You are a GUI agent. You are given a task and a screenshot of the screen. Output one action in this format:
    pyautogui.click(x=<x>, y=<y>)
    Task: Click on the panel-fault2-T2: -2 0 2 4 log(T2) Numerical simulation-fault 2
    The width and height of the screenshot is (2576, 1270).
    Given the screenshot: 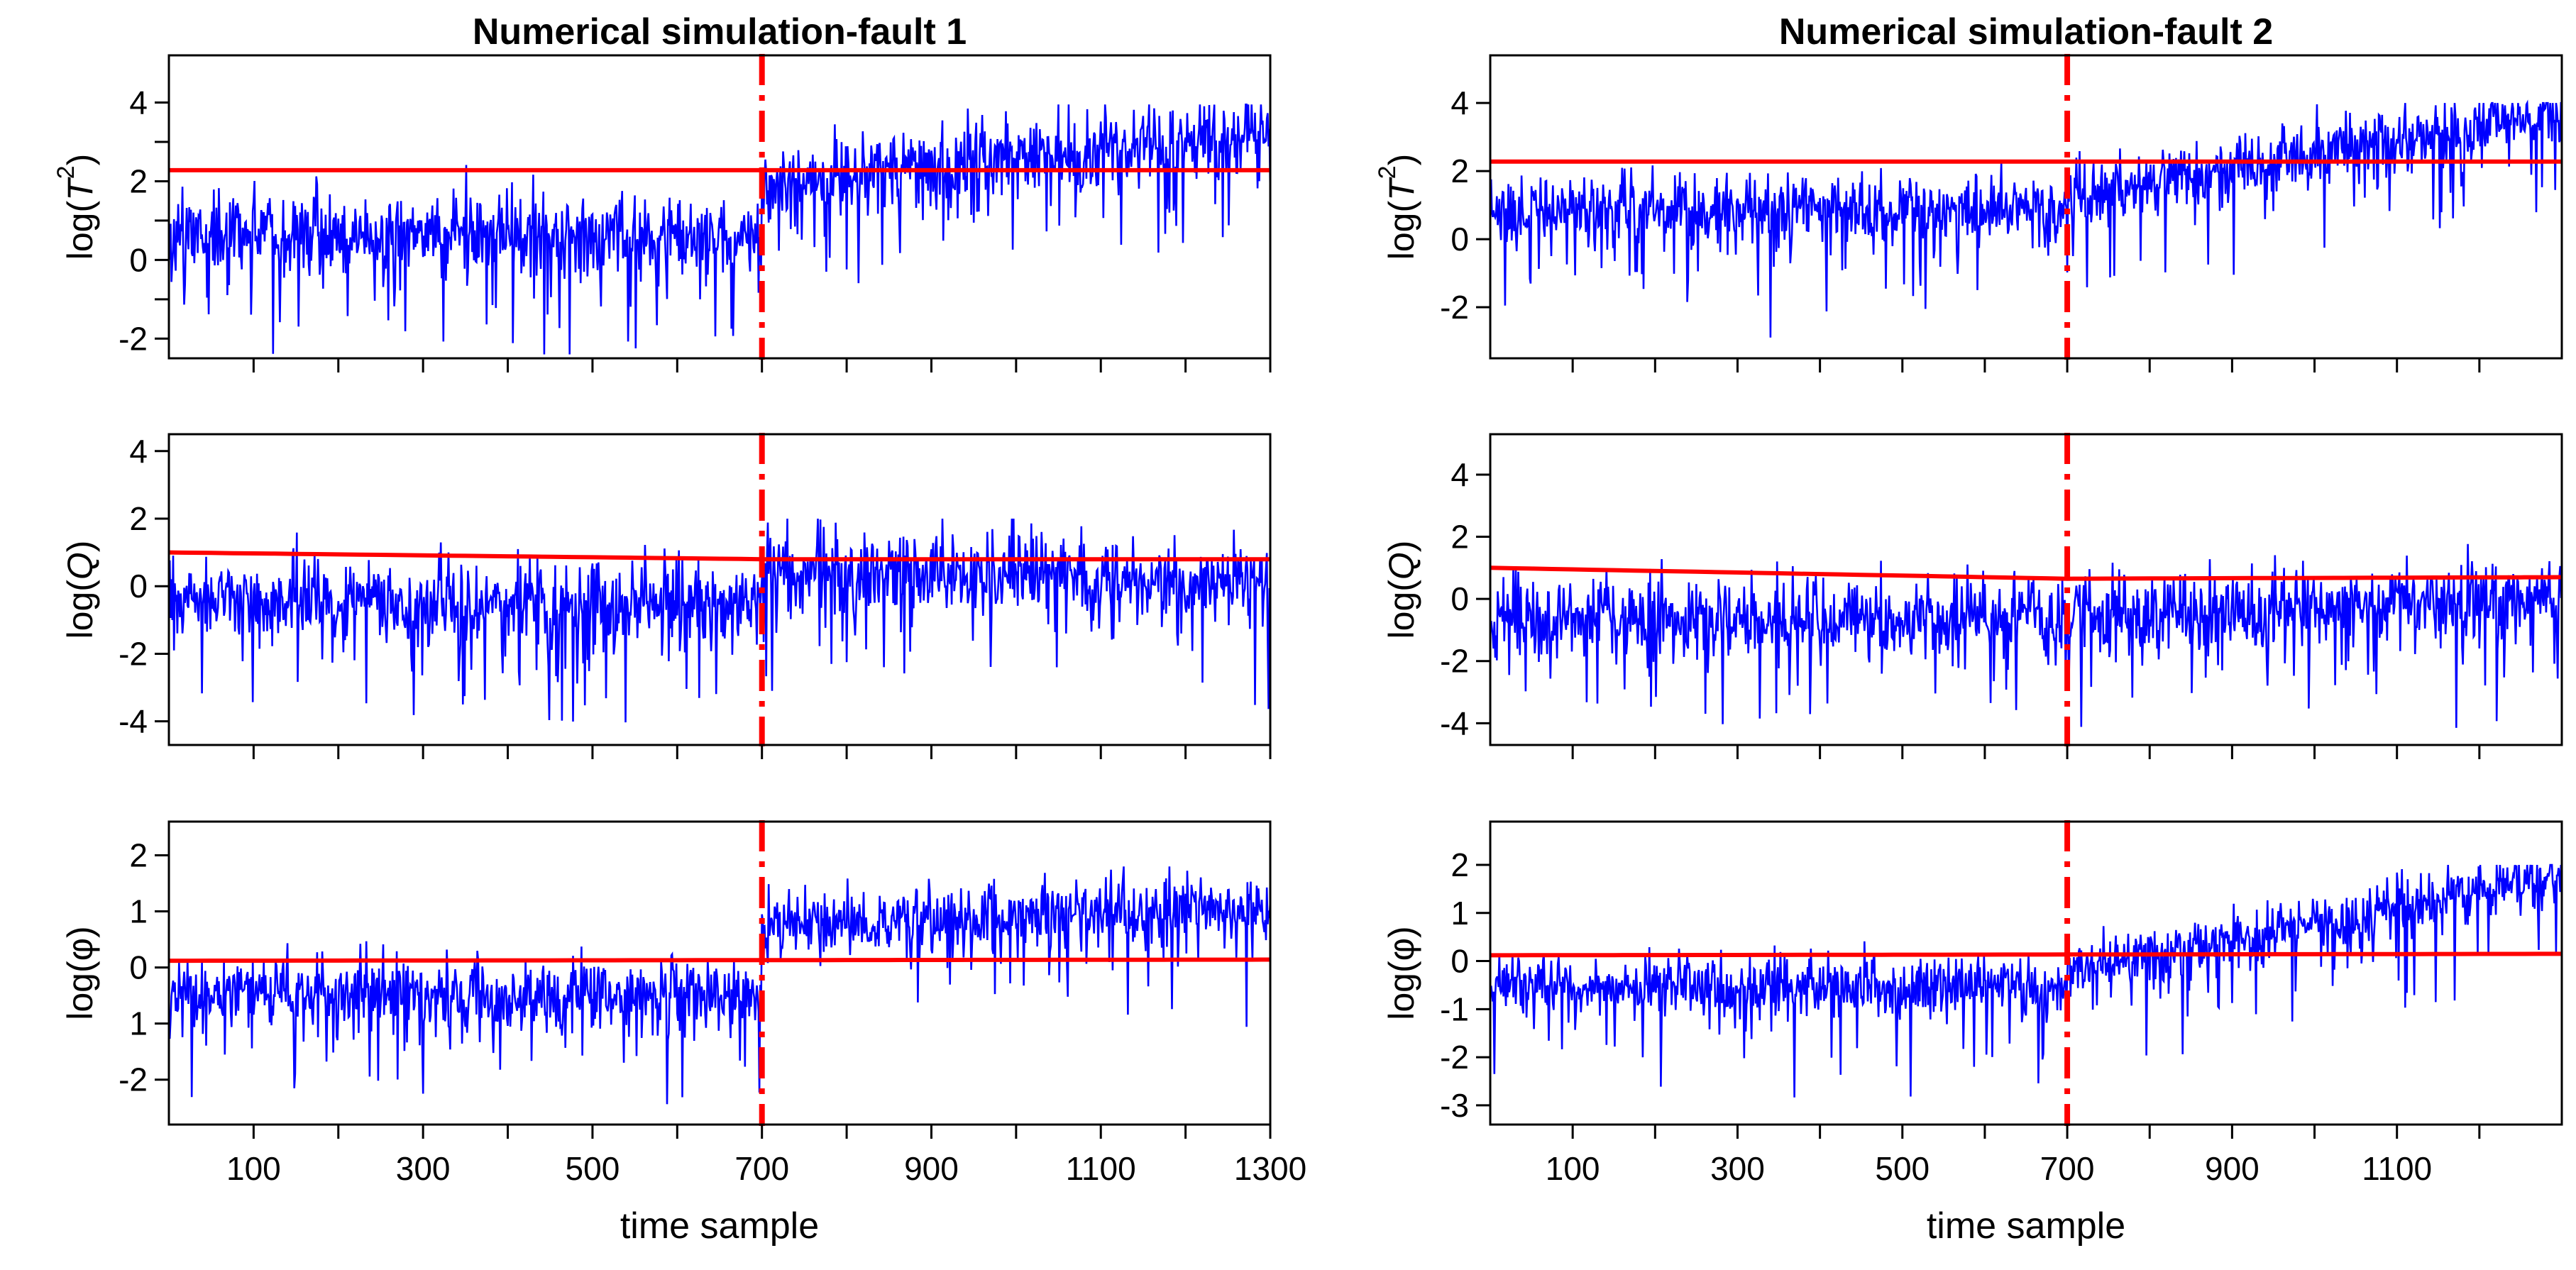 What is the action you would take?
    pyautogui.click(x=1968, y=191)
    